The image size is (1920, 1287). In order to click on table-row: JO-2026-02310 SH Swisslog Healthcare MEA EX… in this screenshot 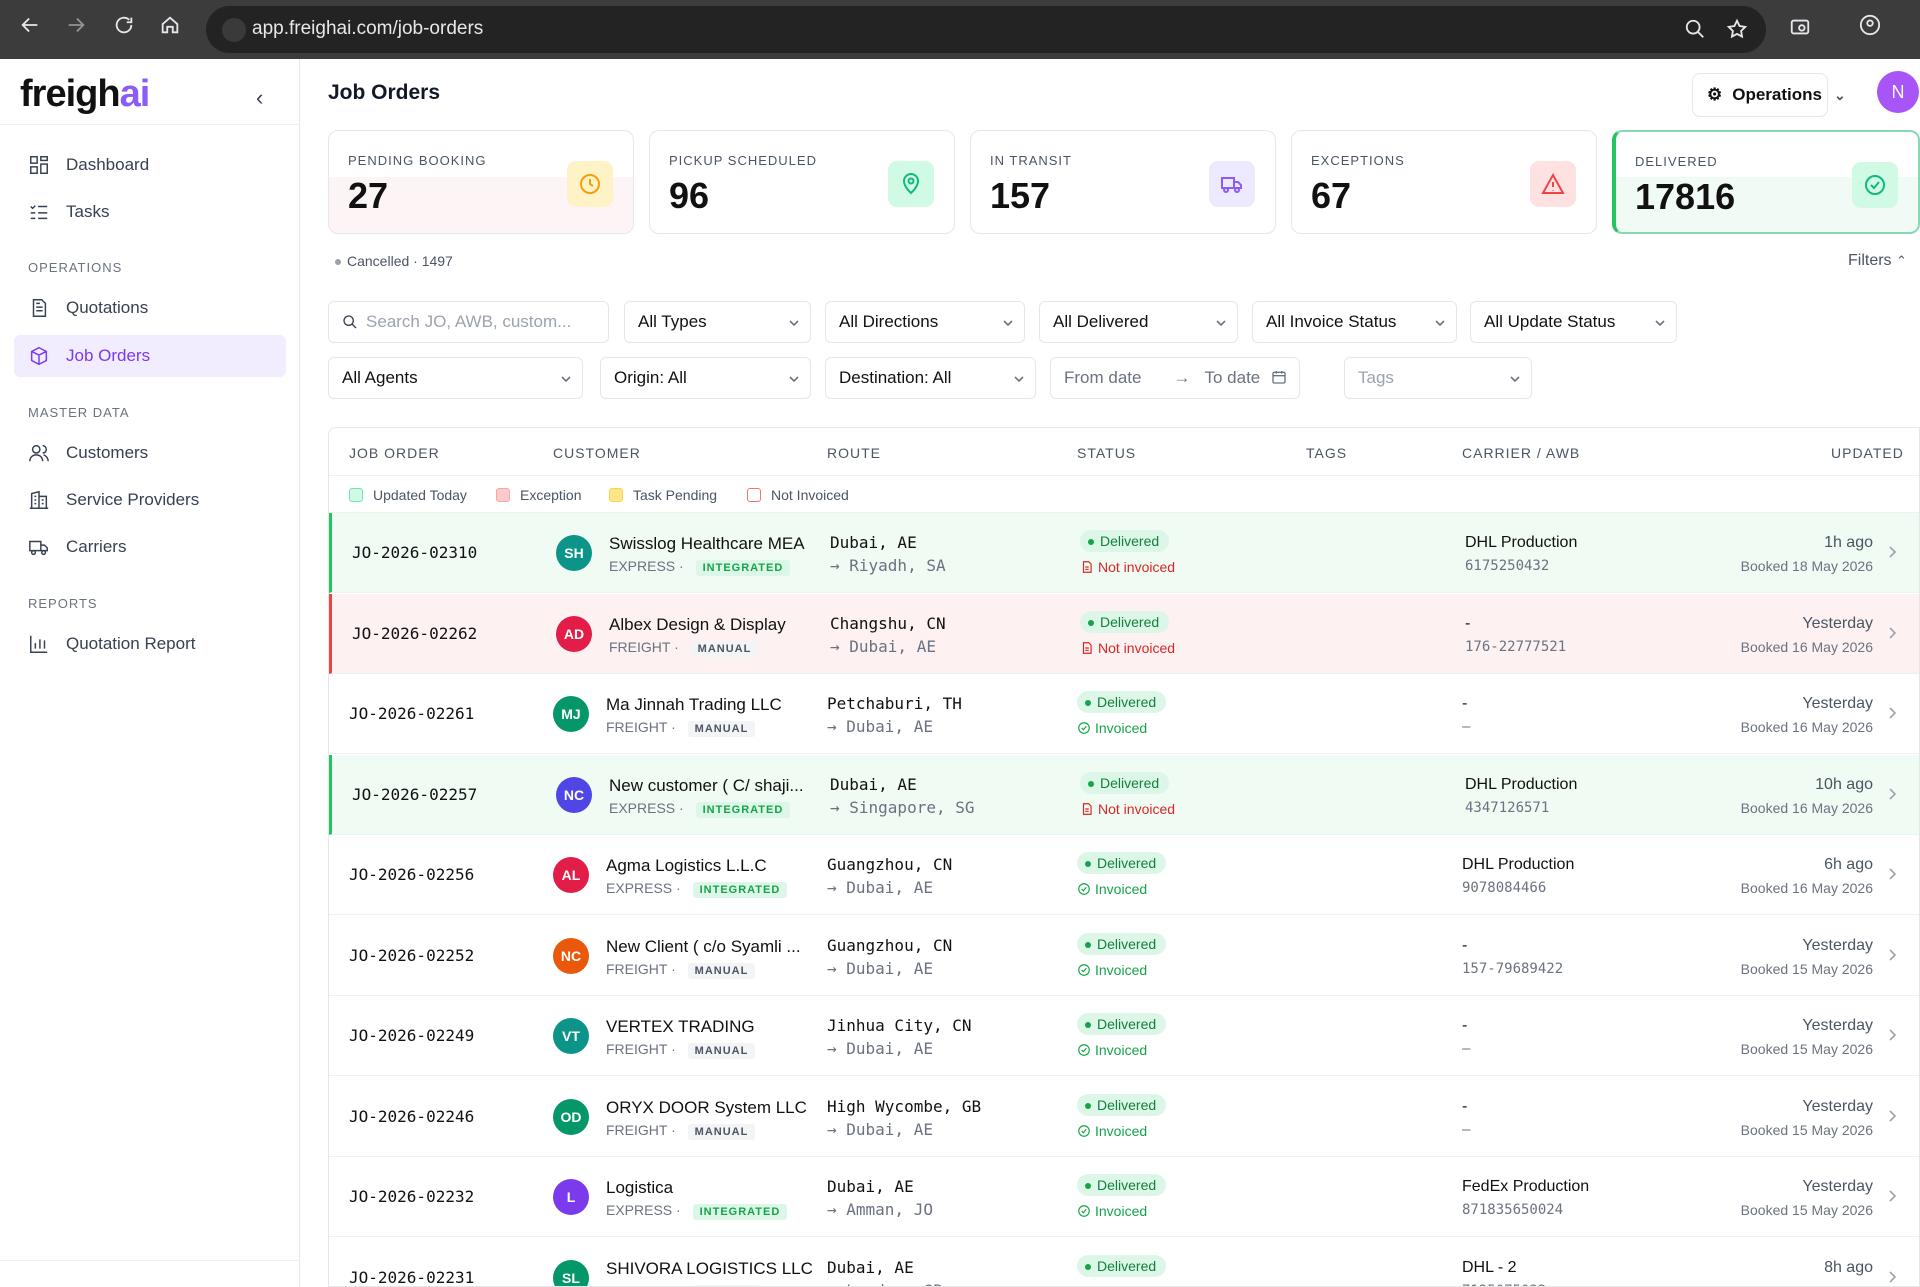, I will do `click(1124, 553)`.